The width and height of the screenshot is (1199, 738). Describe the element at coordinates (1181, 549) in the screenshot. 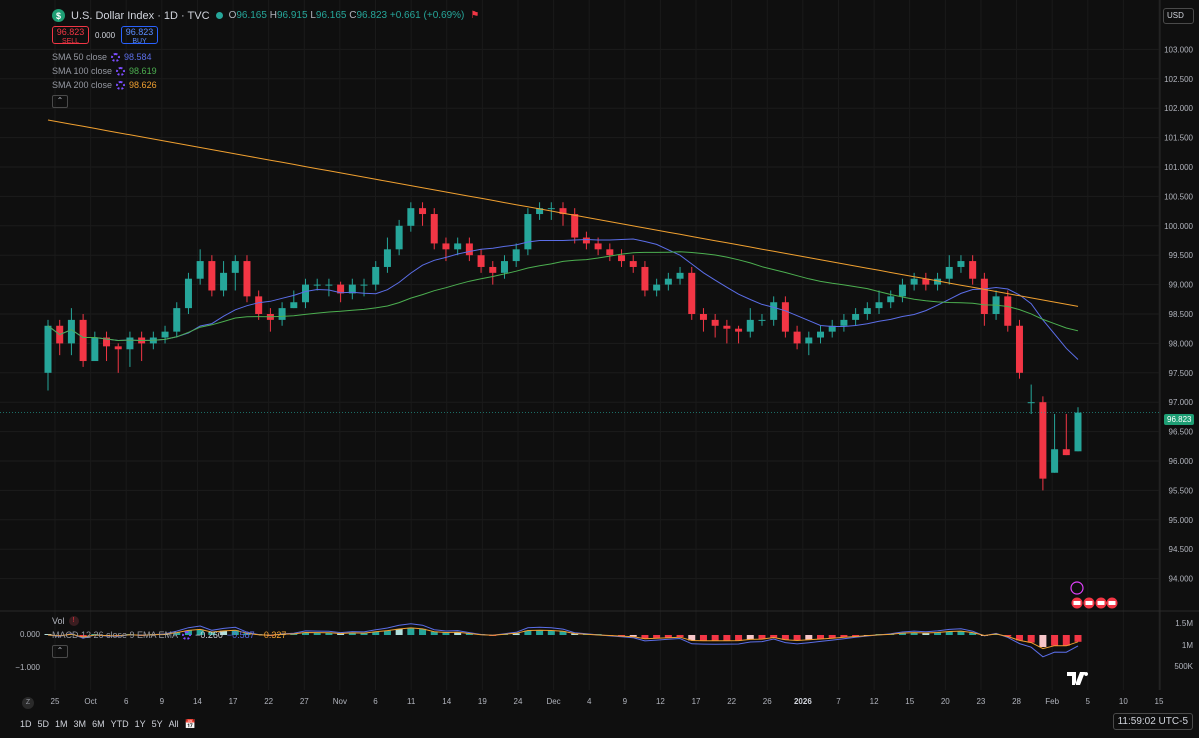

I see `price-axis-label: 94.500` at that location.